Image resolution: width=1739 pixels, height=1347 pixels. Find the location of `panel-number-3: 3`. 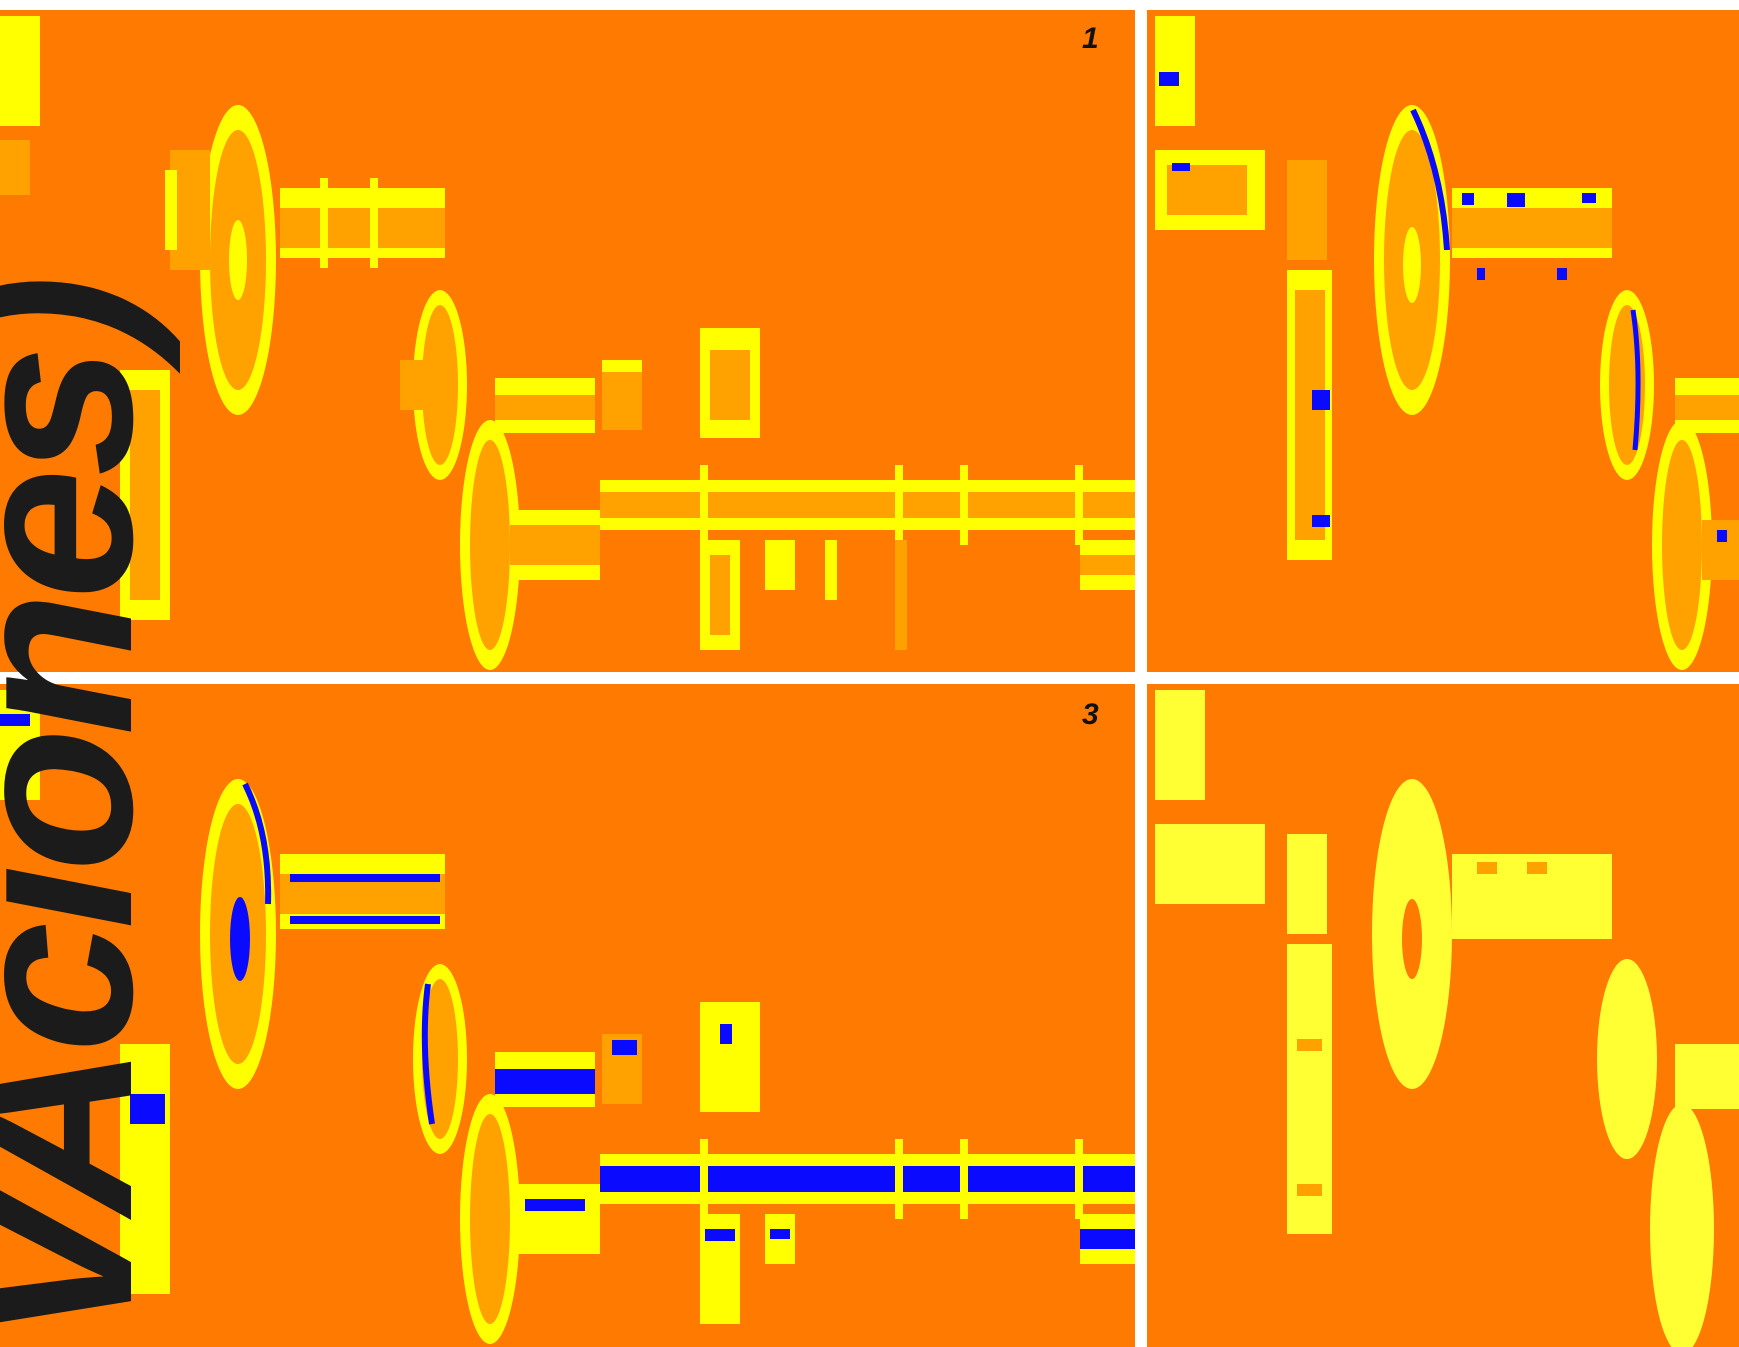

panel-number-3: 3 is located at coordinates (1090, 714).